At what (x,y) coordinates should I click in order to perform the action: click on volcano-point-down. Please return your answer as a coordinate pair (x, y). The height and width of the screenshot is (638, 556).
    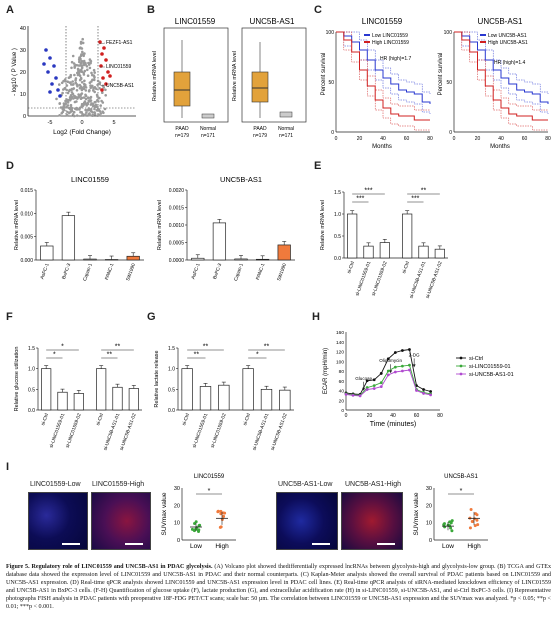
    Looking at the image, I should click on (44, 64).